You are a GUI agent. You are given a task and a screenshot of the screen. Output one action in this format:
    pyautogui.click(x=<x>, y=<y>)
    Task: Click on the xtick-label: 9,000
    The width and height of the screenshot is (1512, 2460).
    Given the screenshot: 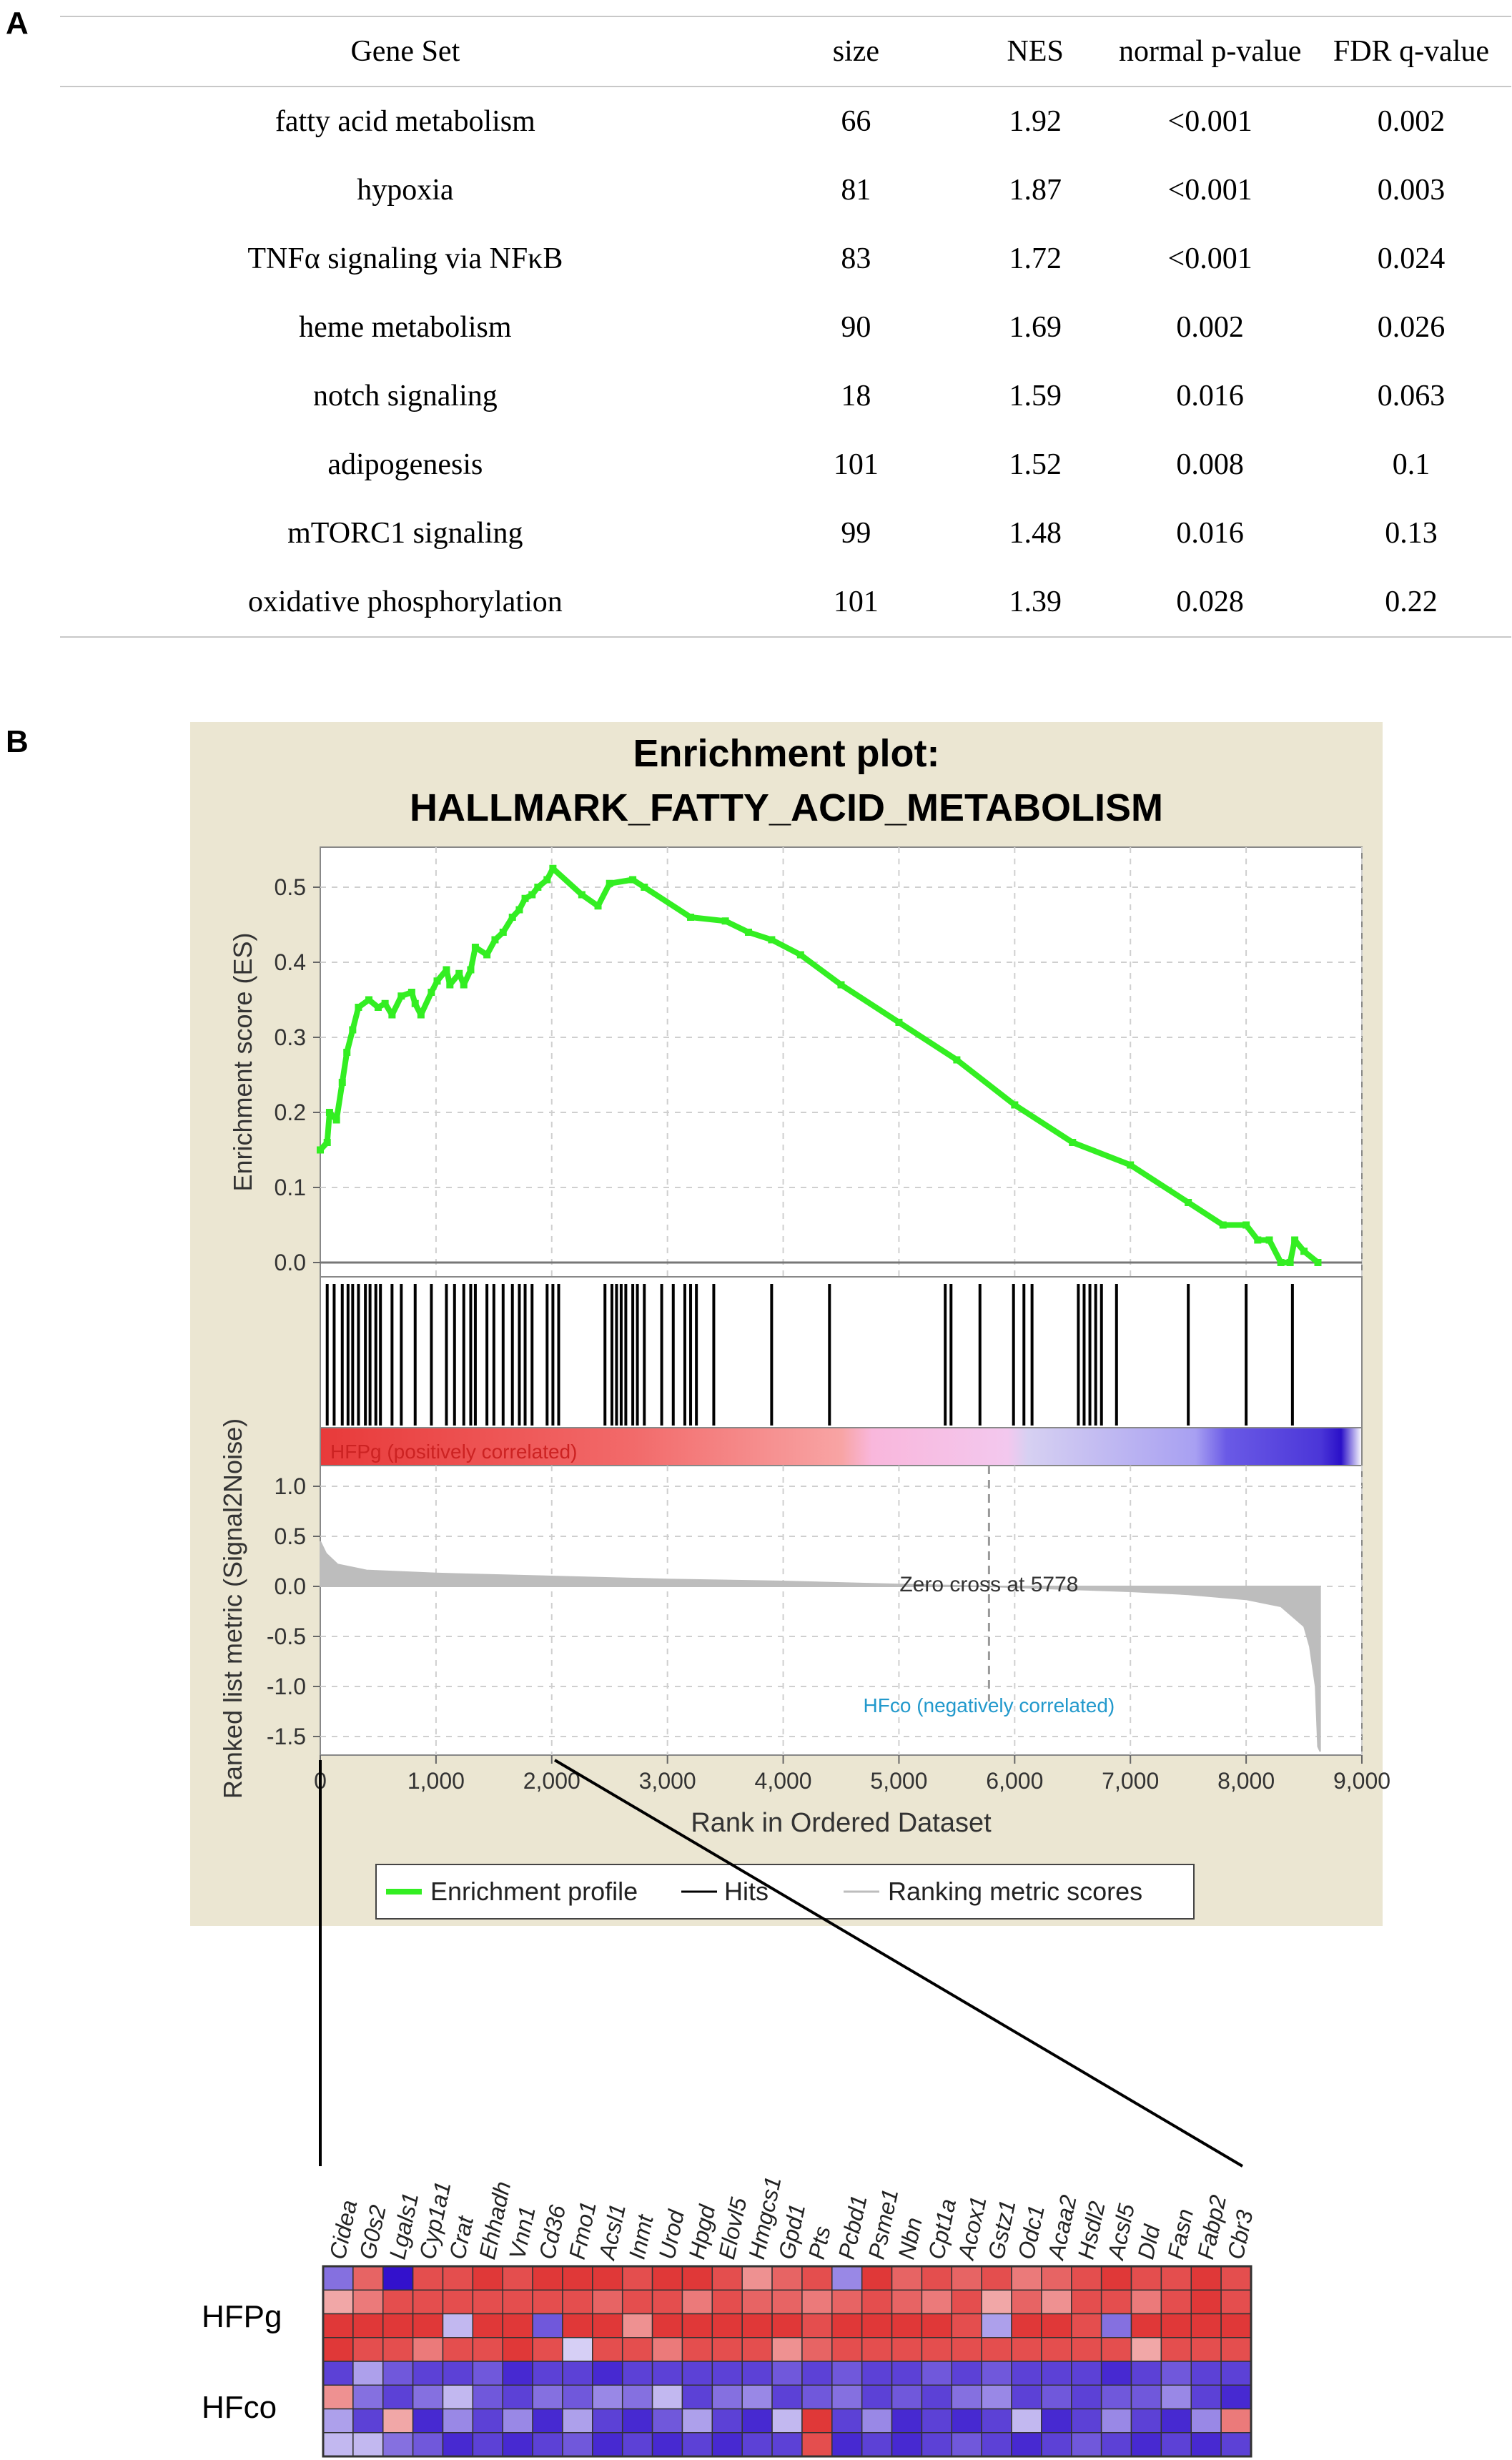 What is the action you would take?
    pyautogui.click(x=1361, y=1781)
    